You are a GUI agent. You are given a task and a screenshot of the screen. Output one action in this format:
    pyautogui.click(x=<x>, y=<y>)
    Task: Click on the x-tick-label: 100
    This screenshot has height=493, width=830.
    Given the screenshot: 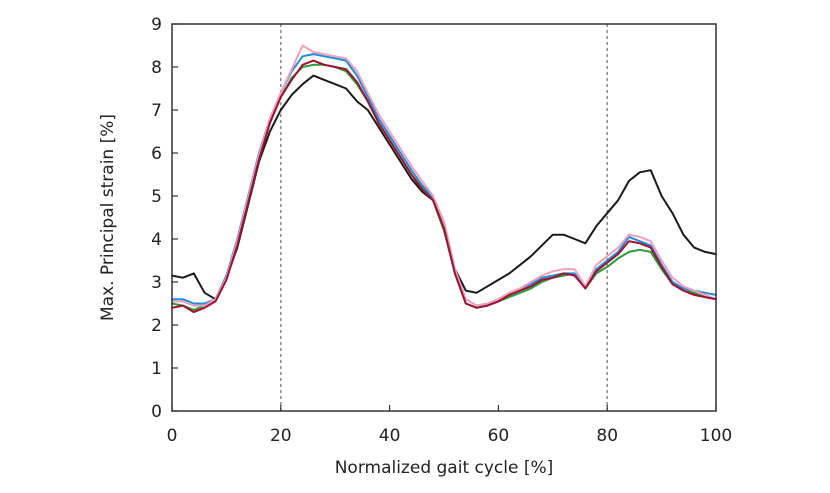 What is the action you would take?
    pyautogui.click(x=716, y=436)
    